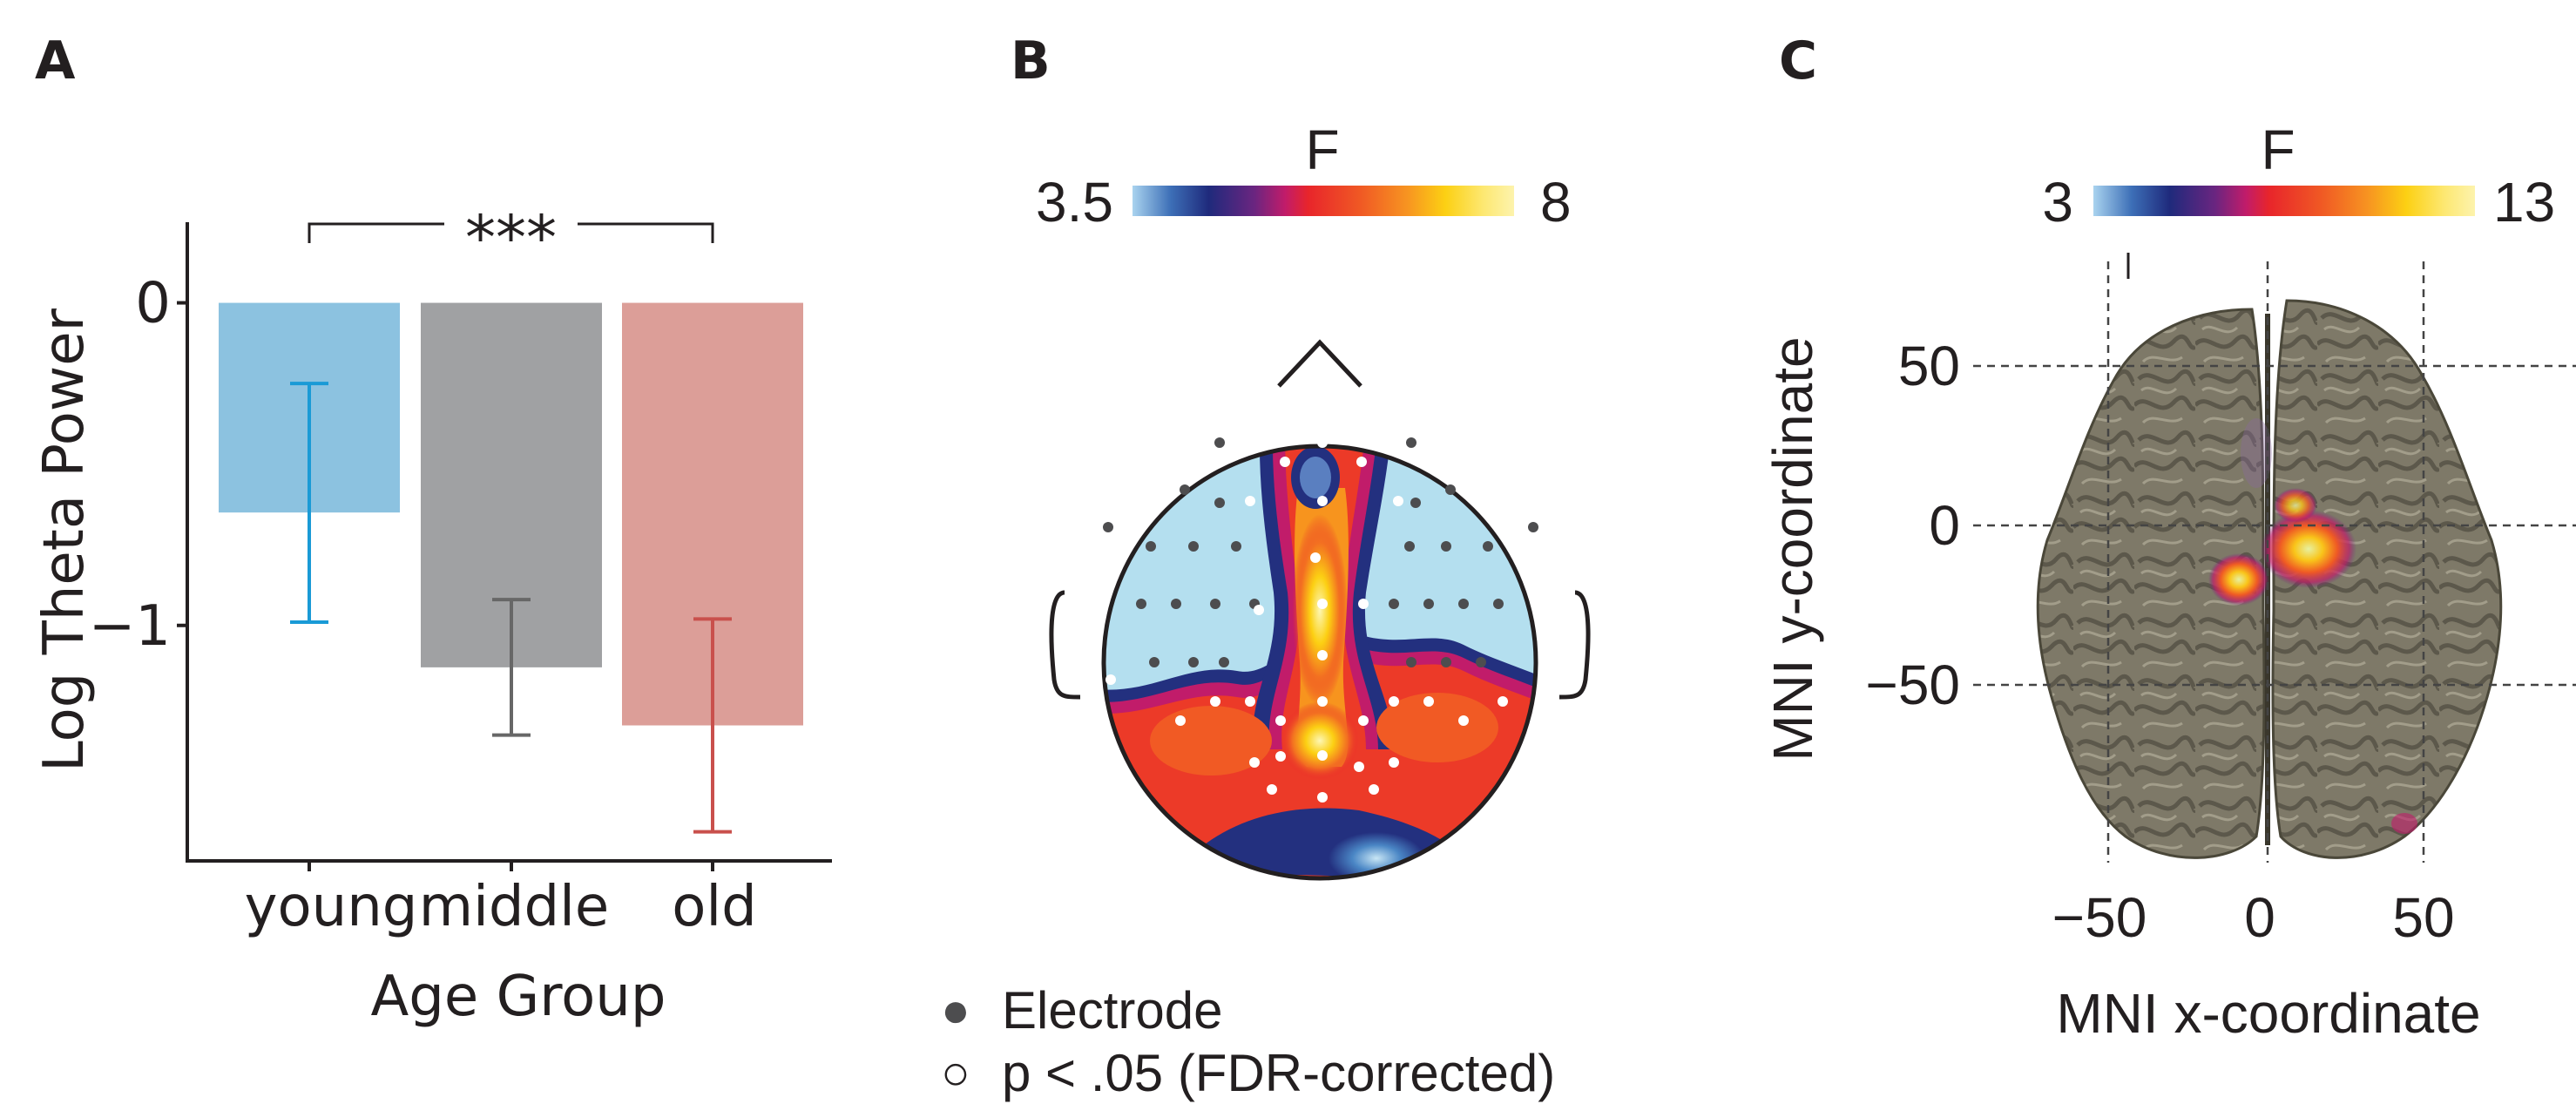 The height and width of the screenshot is (1104, 2576). What do you see at coordinates (2524, 203) in the screenshot?
I see `brain-colorbar-max-label: 13` at bounding box center [2524, 203].